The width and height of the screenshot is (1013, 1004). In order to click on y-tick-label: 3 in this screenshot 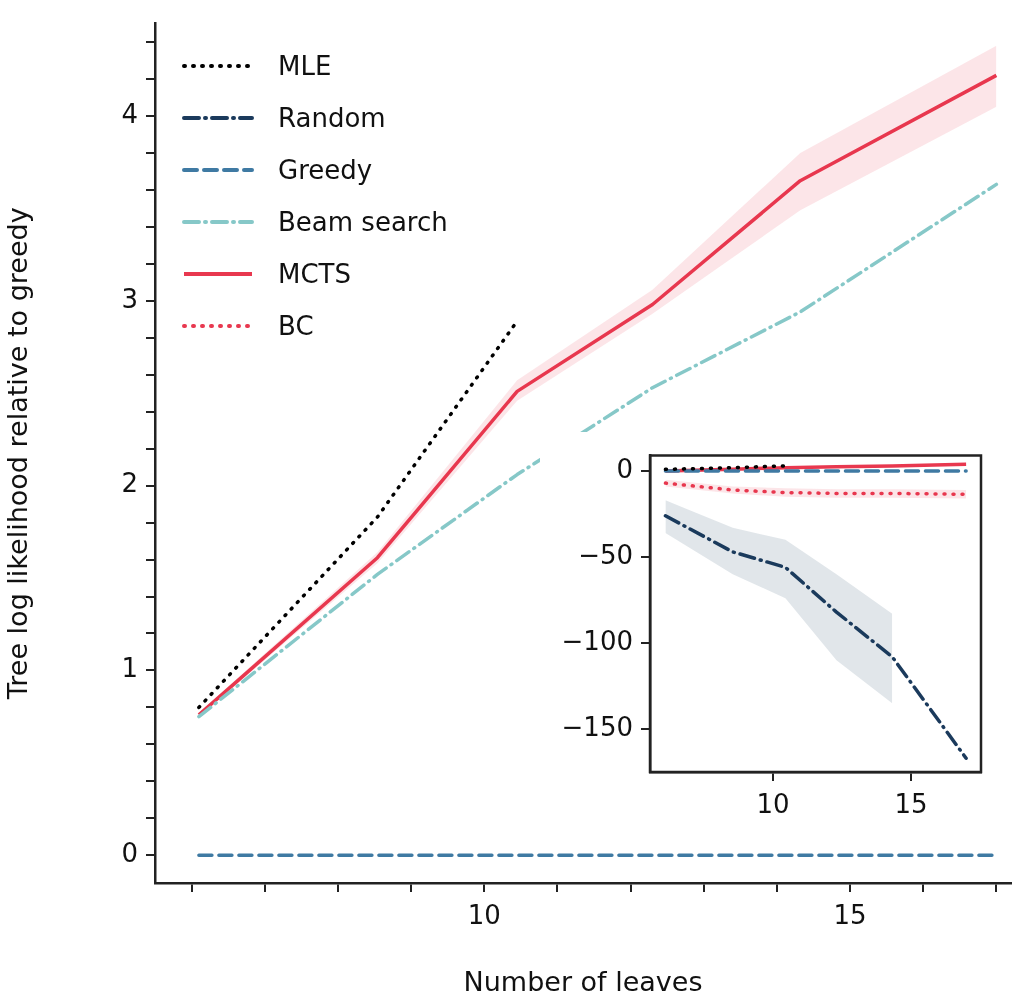, I will do `click(129, 298)`.